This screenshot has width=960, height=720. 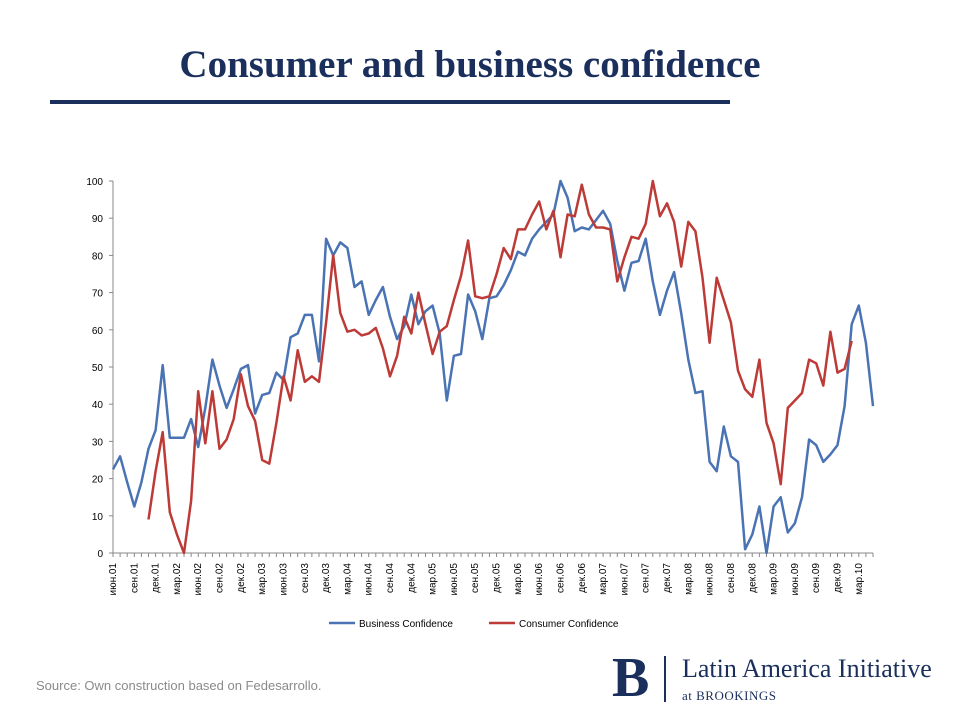 I want to click on x-tick-label: мар.03, so click(x=262, y=579).